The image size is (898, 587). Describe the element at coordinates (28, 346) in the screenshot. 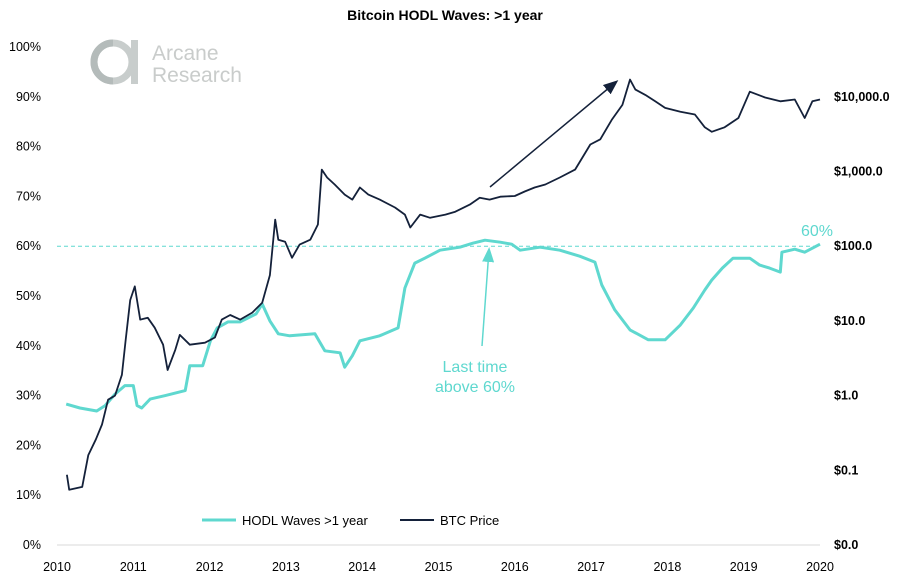

I see `left-tick-label: 40%` at that location.